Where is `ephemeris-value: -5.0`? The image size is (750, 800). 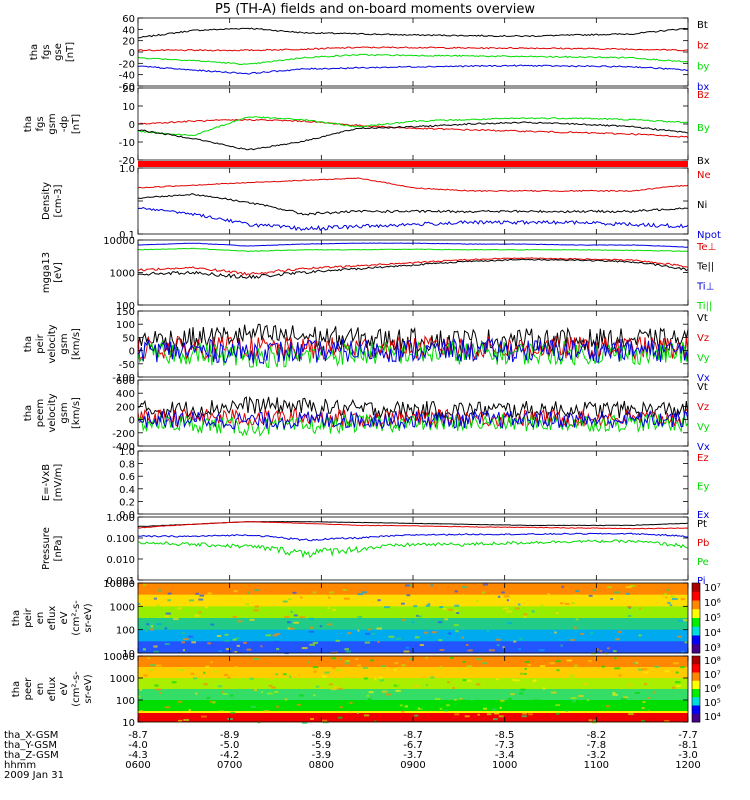 ephemeris-value: -5.0 is located at coordinates (230, 745).